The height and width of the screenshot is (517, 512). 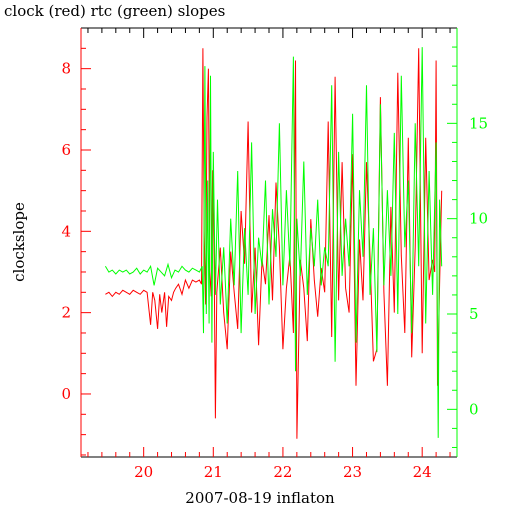 What do you see at coordinates (66, 394) in the screenshot?
I see `y-tick-label: 0` at bounding box center [66, 394].